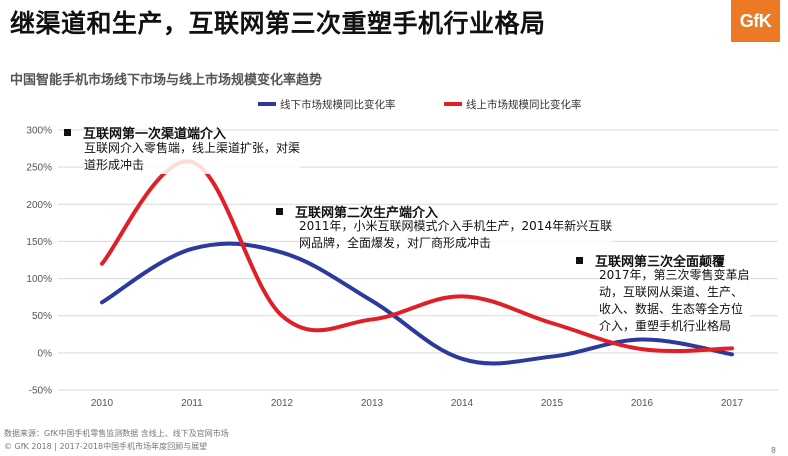 This screenshot has width=788, height=456. What do you see at coordinates (39, 242) in the screenshot?
I see `y-tick-label: 150%` at bounding box center [39, 242].